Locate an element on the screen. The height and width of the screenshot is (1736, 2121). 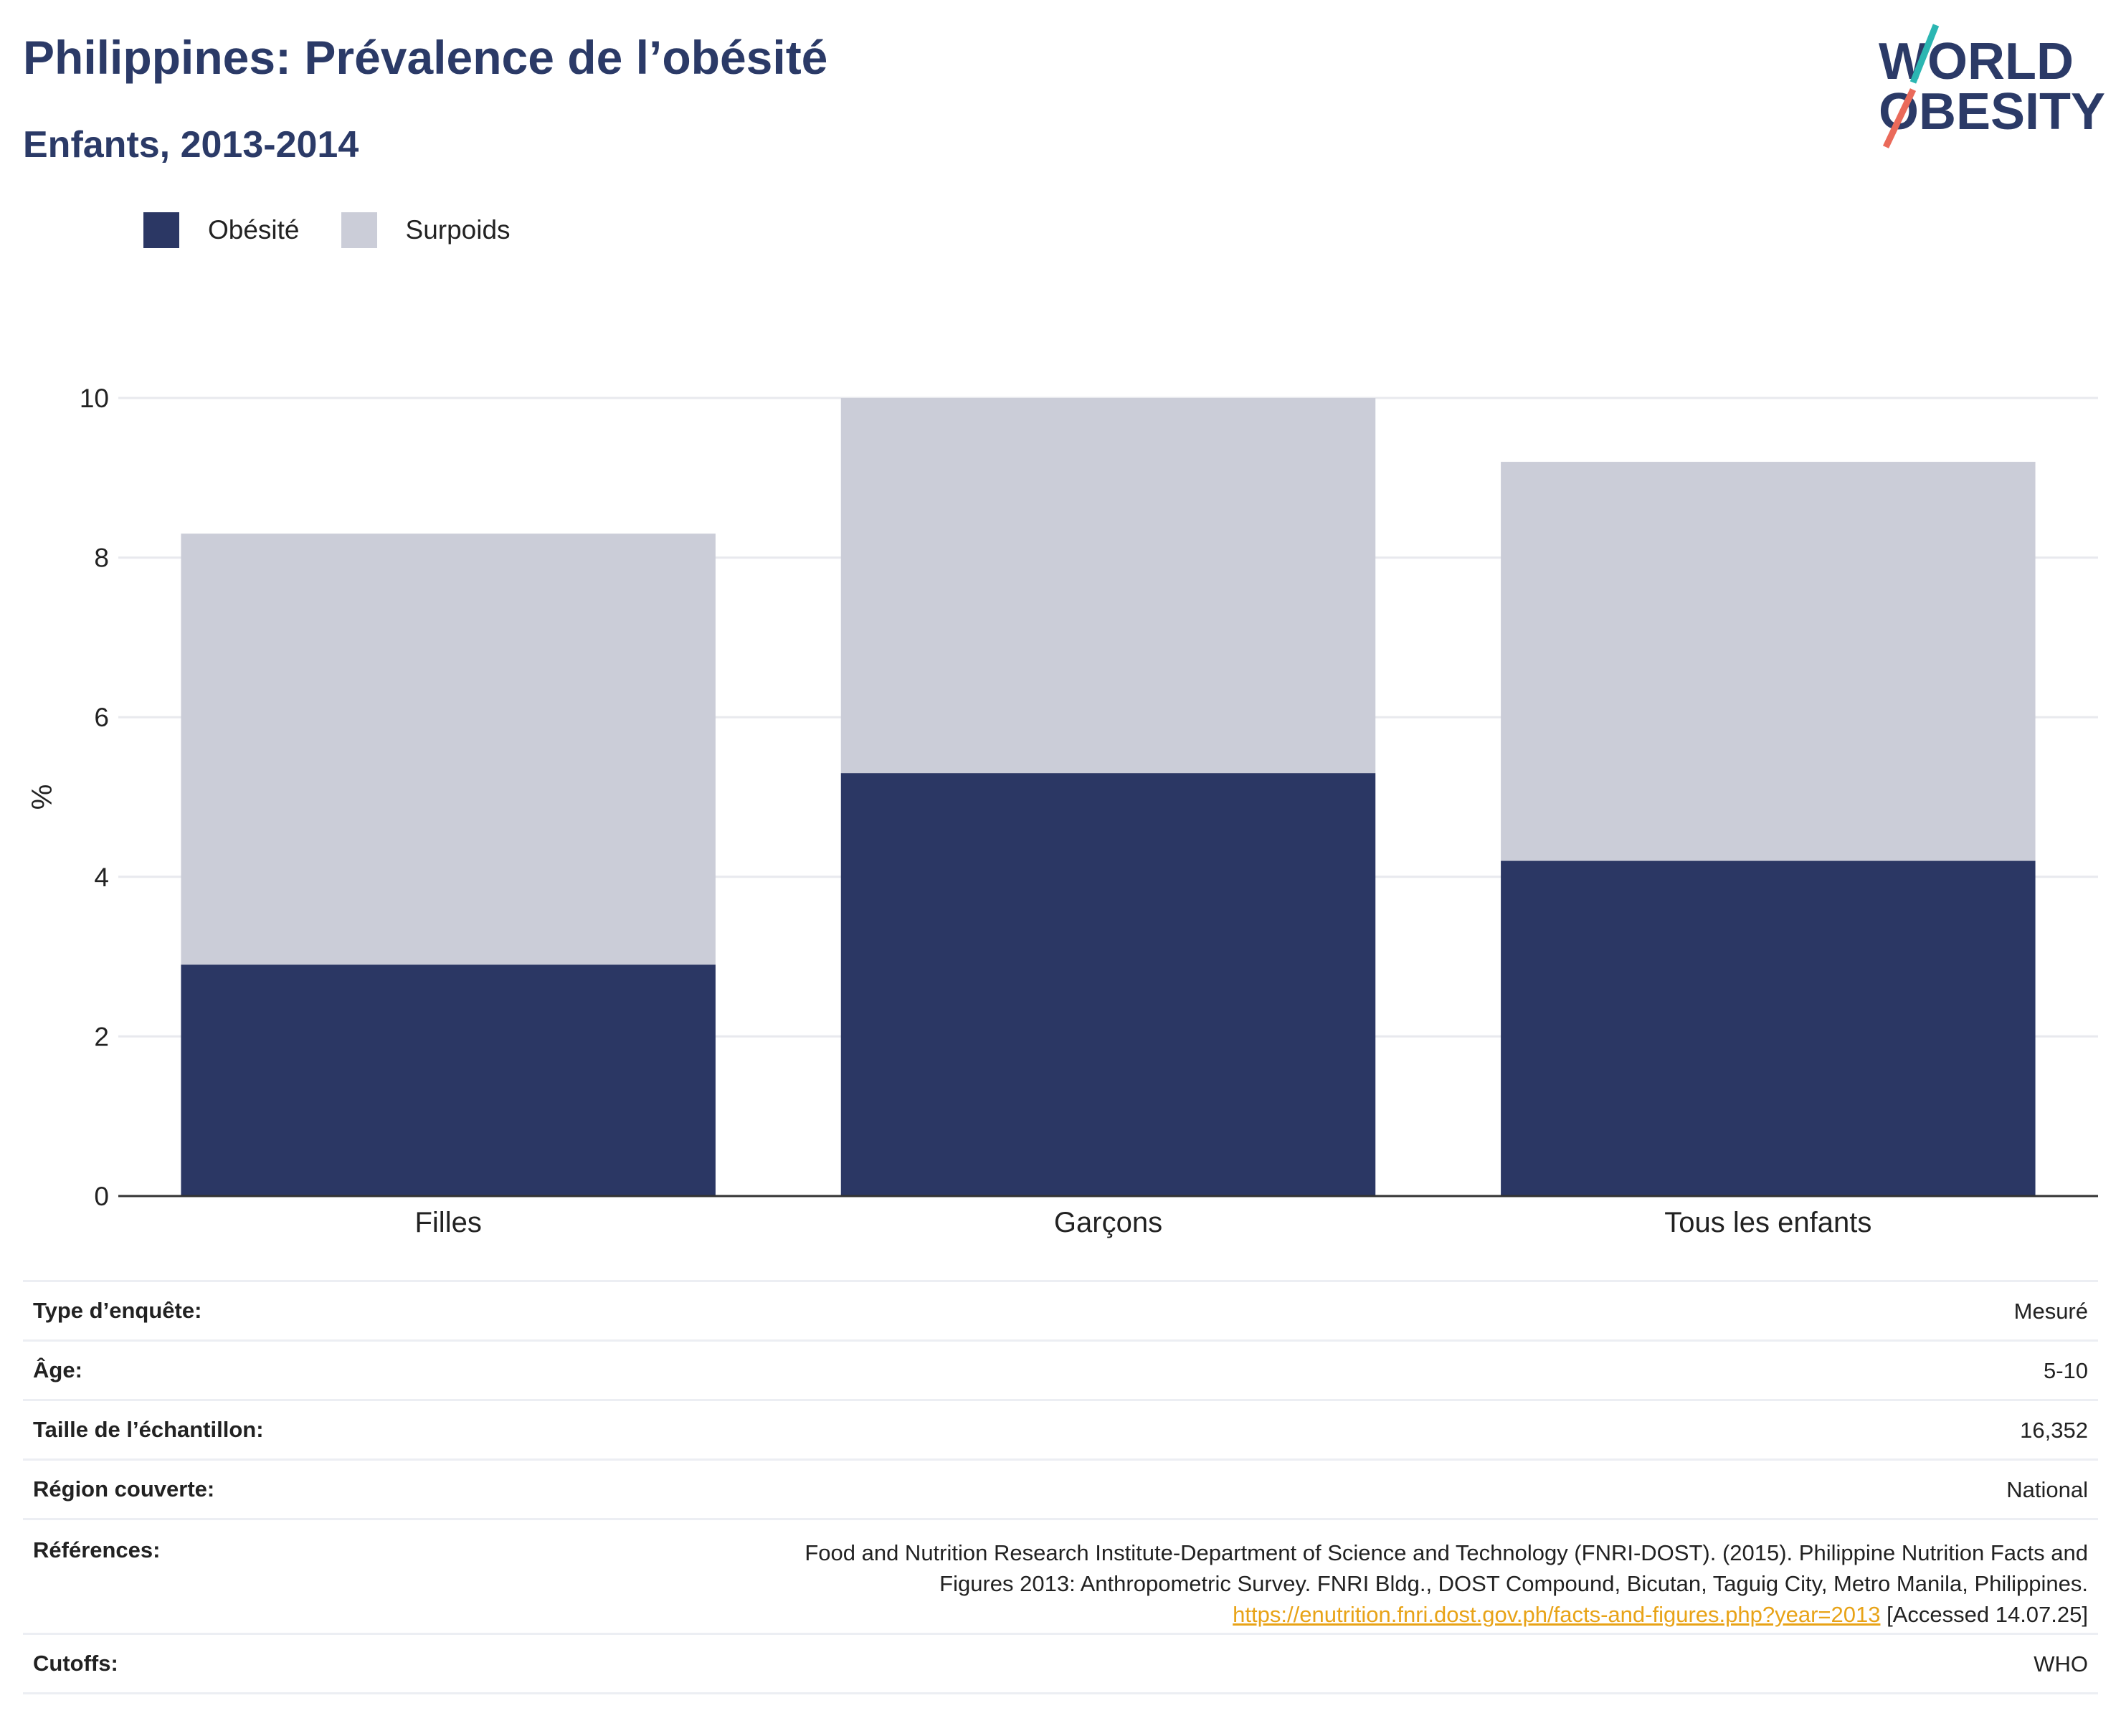
chart-legend: Obésité Surpoids is located at coordinates (347, 230).